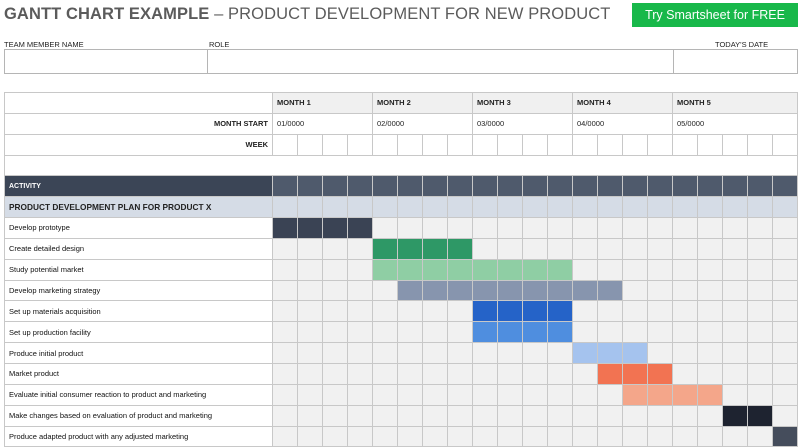 This screenshot has width=803, height=447. I want to click on todays-date-field, so click(735, 61).